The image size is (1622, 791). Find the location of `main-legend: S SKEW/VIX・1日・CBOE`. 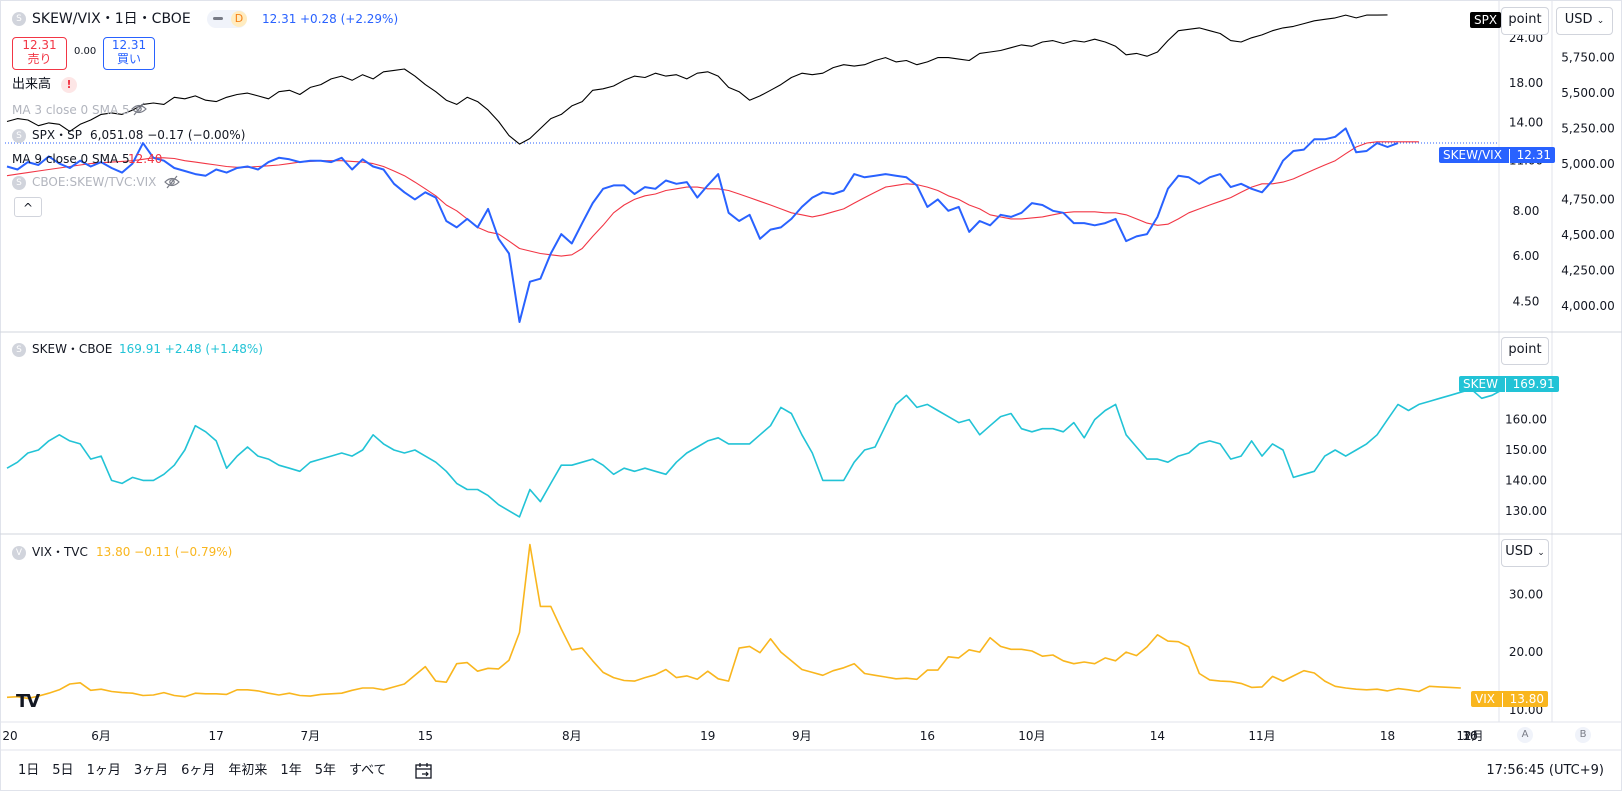

main-legend: S SKEW/VIX・1日・CBOE is located at coordinates (101, 19).